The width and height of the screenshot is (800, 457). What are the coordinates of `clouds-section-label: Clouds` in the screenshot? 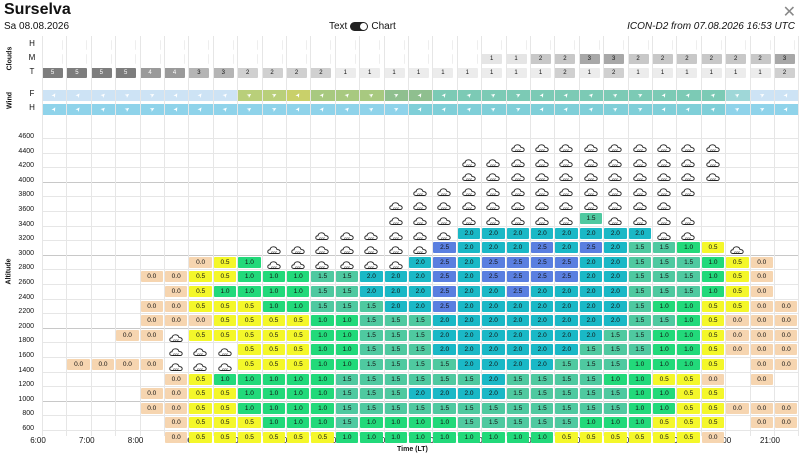 It's located at (10, 58).